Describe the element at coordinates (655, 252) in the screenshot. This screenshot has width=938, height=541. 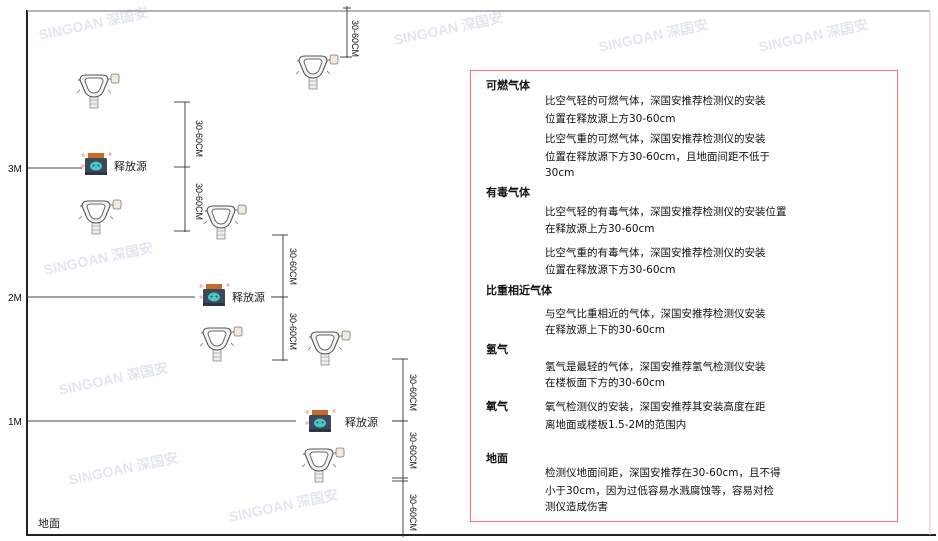
I see `text-line: 比空气重的有毒气体，深国安推荐检测仪的安装` at that location.